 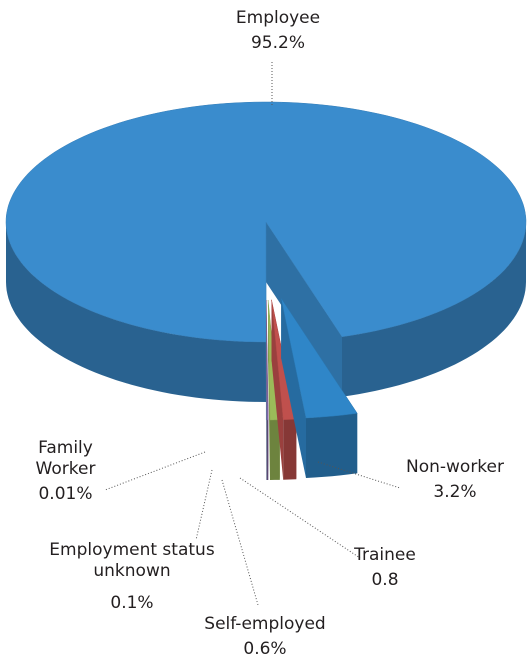 I want to click on slice-value-label: 95.2%, so click(x=277, y=43).